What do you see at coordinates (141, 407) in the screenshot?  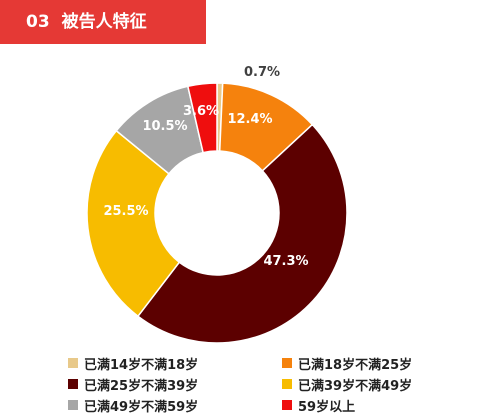 I see `legend-label: 已满49岁不满59岁` at bounding box center [141, 407].